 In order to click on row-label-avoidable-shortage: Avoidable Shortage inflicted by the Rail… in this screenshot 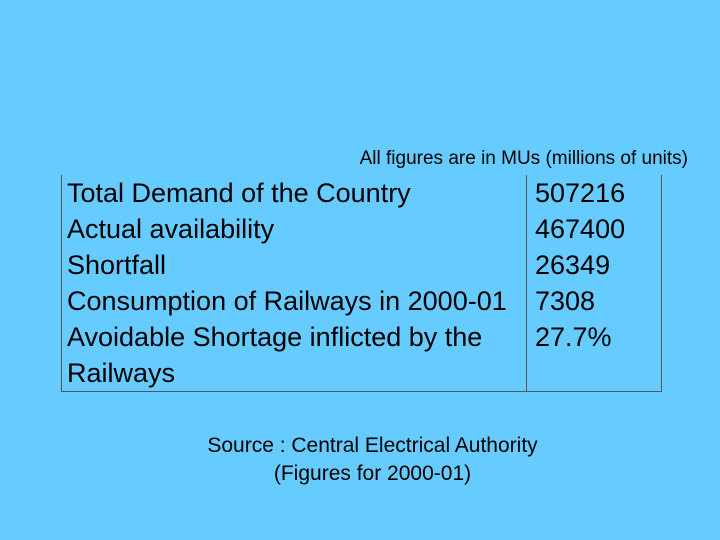, I will do `click(294, 355)`.